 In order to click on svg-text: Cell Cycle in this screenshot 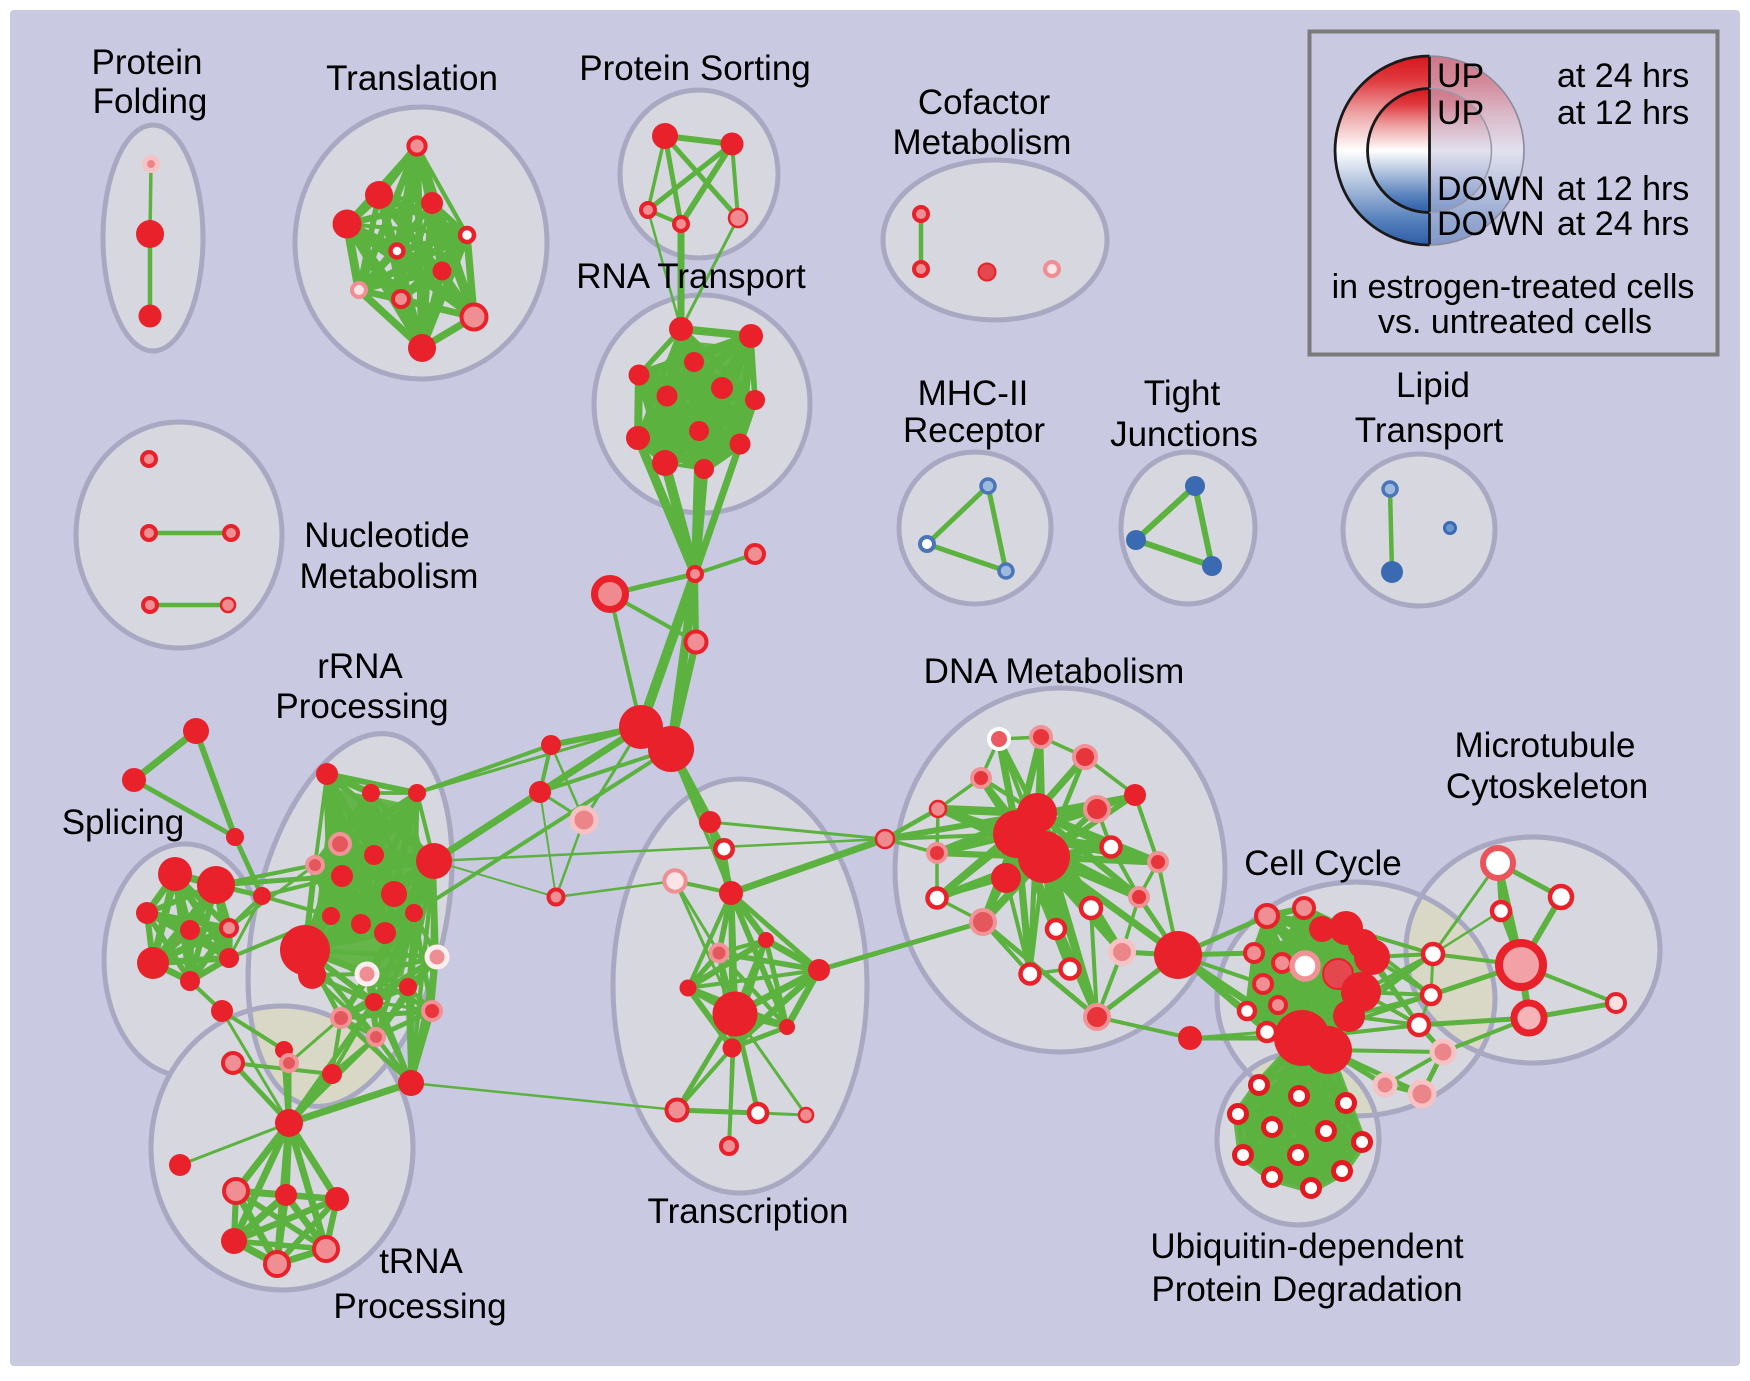, I will do `click(1323, 863)`.